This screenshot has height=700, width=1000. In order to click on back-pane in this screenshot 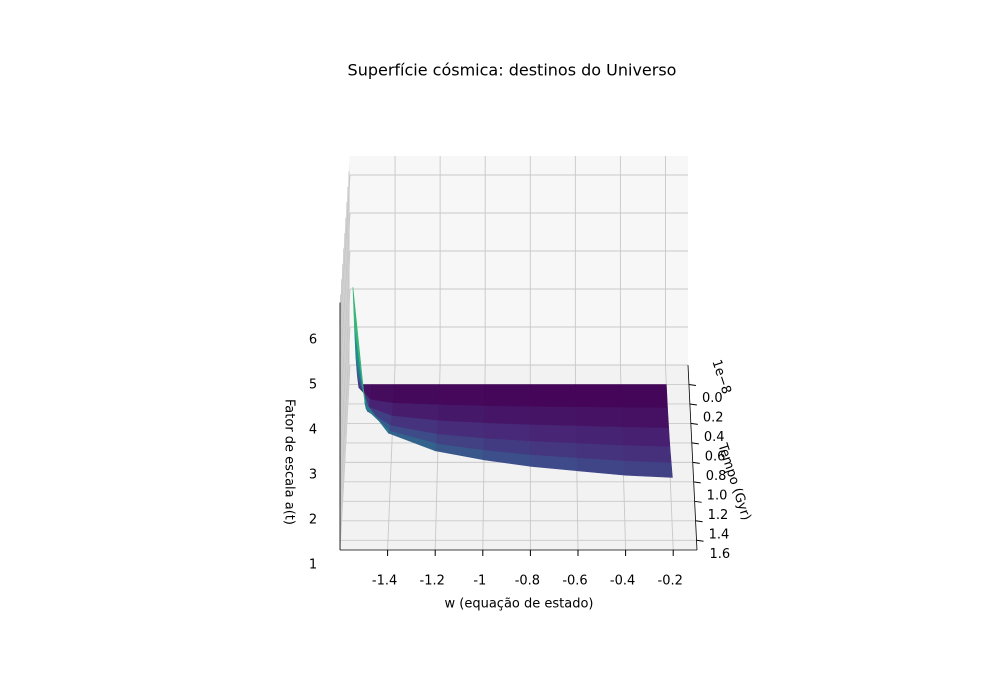, I will do `click(519, 260)`.